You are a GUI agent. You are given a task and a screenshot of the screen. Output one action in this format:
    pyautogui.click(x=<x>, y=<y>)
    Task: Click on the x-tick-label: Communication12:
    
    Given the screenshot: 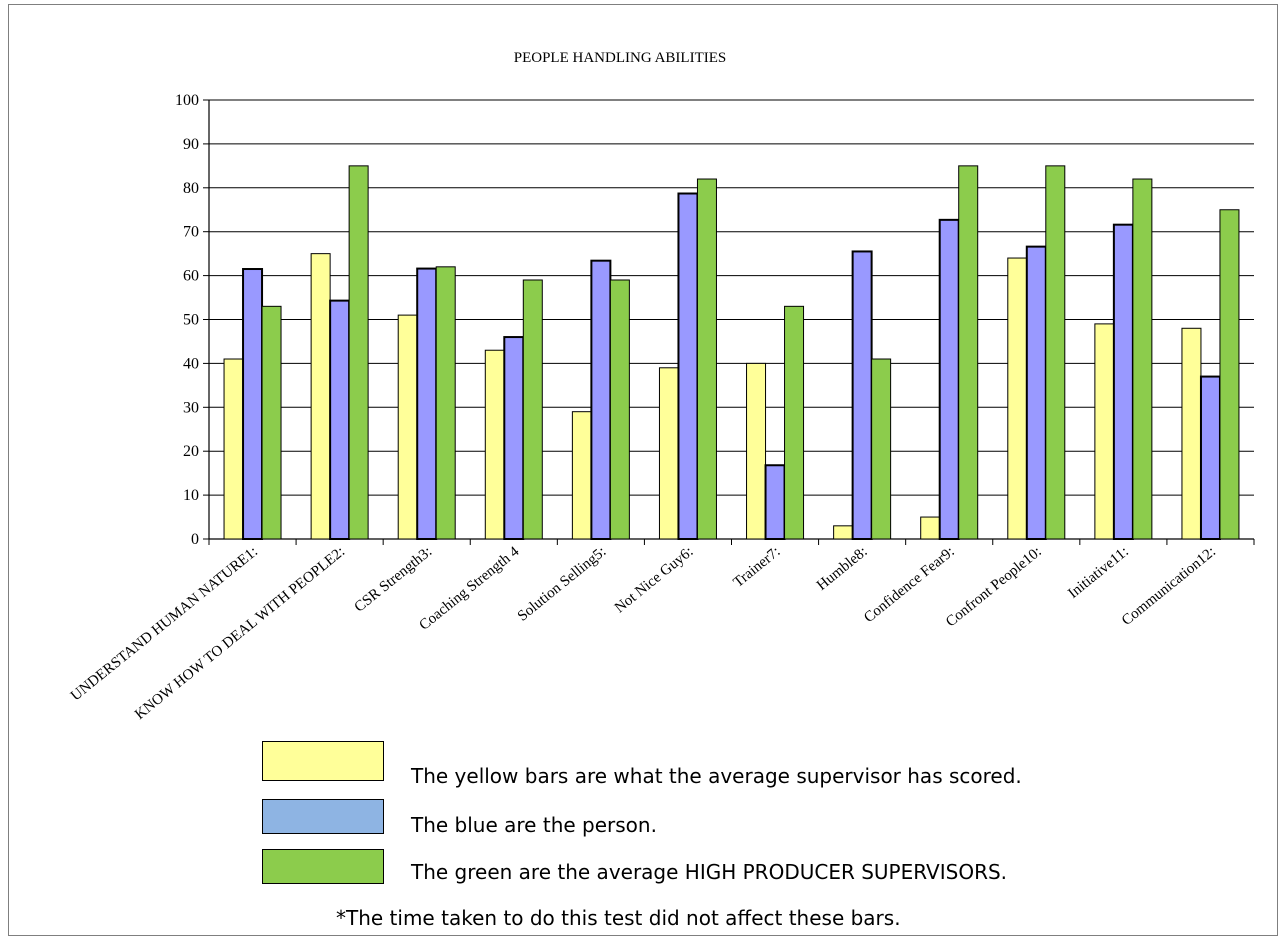 What is the action you would take?
    pyautogui.click(x=1169, y=586)
    